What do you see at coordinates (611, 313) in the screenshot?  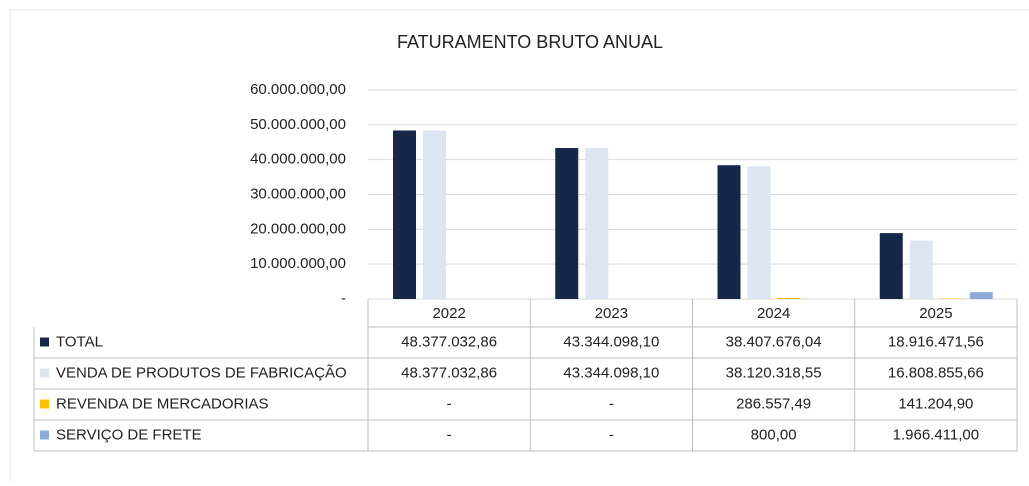 I see `x-tick-label: 2023` at bounding box center [611, 313].